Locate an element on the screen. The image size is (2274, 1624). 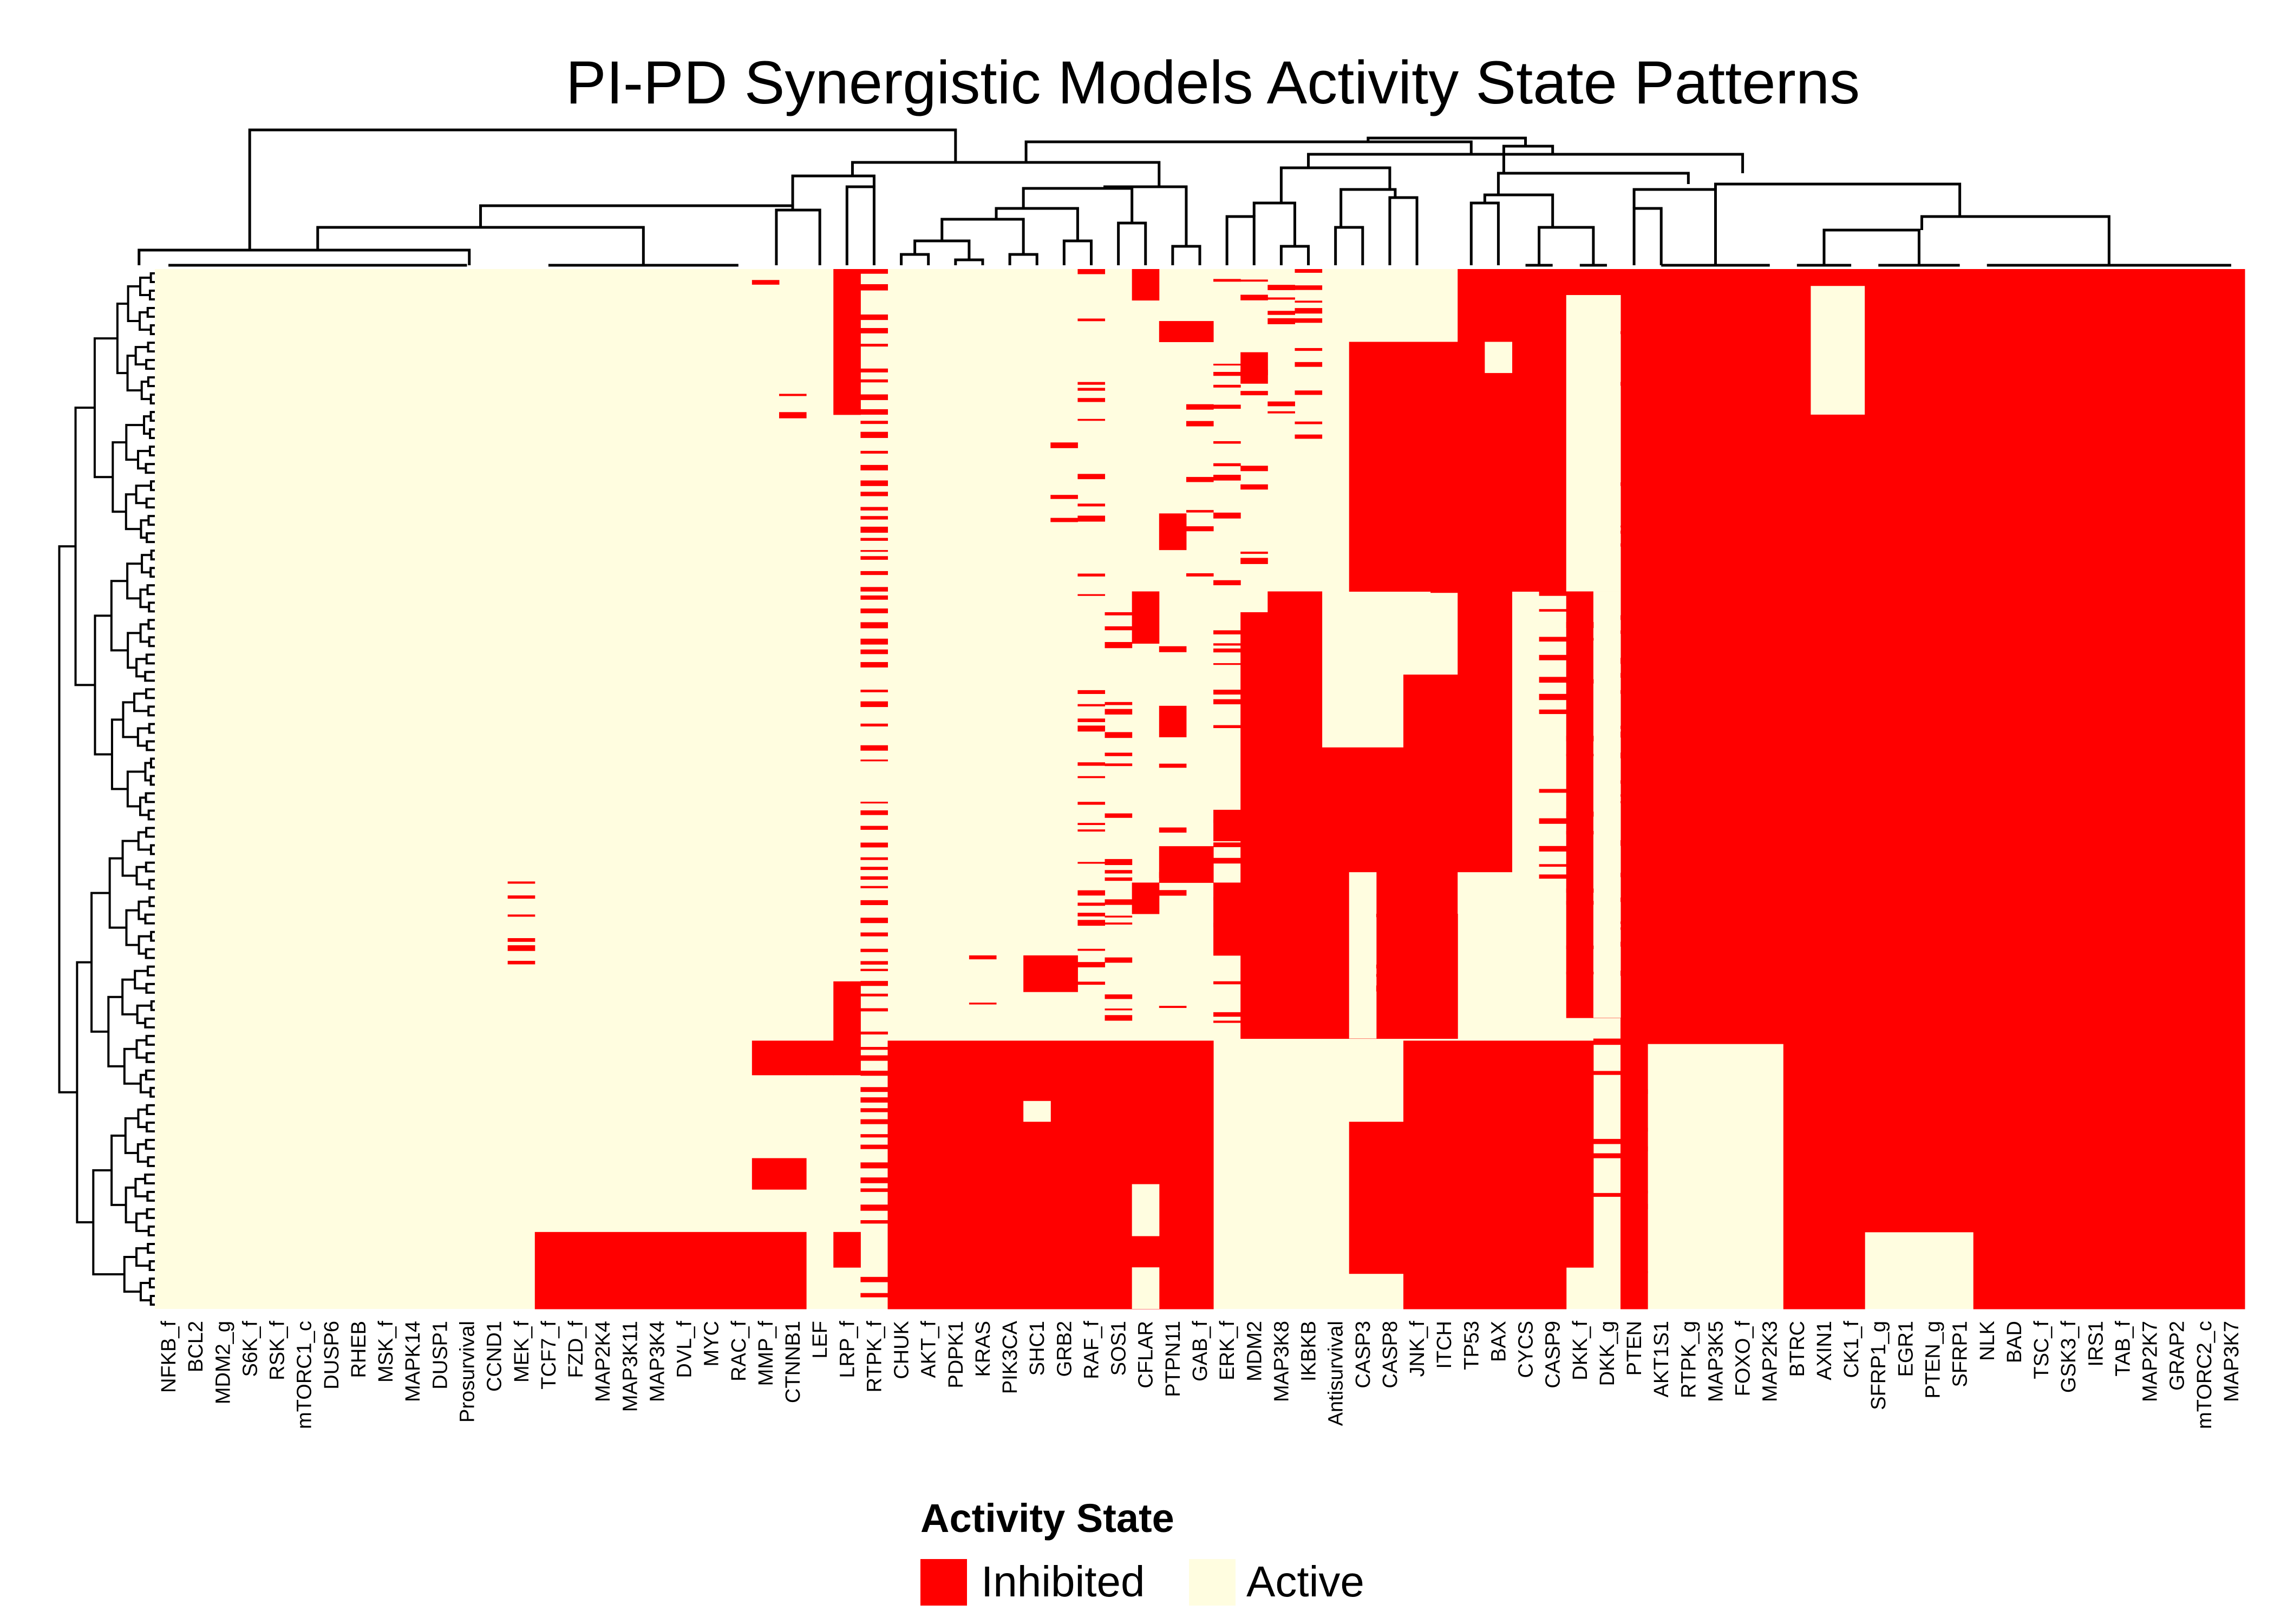
column-label-btrc: BTRC is located at coordinates (1798, 1349).